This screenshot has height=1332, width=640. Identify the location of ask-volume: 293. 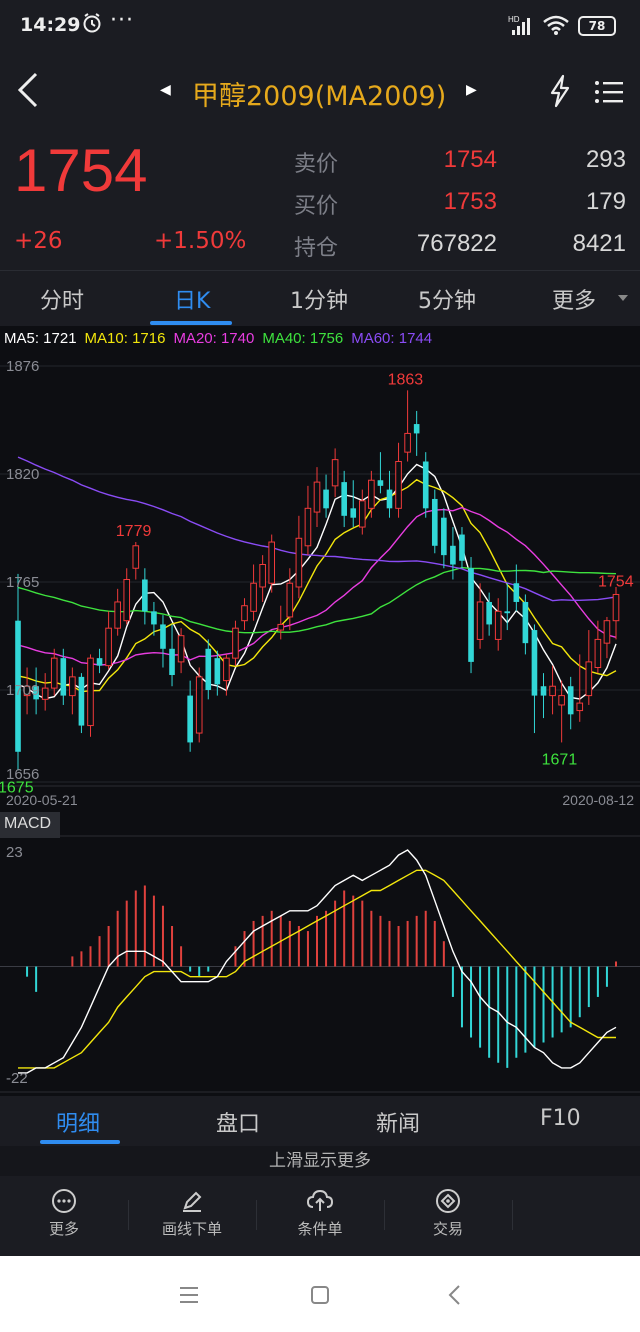
(605, 159).